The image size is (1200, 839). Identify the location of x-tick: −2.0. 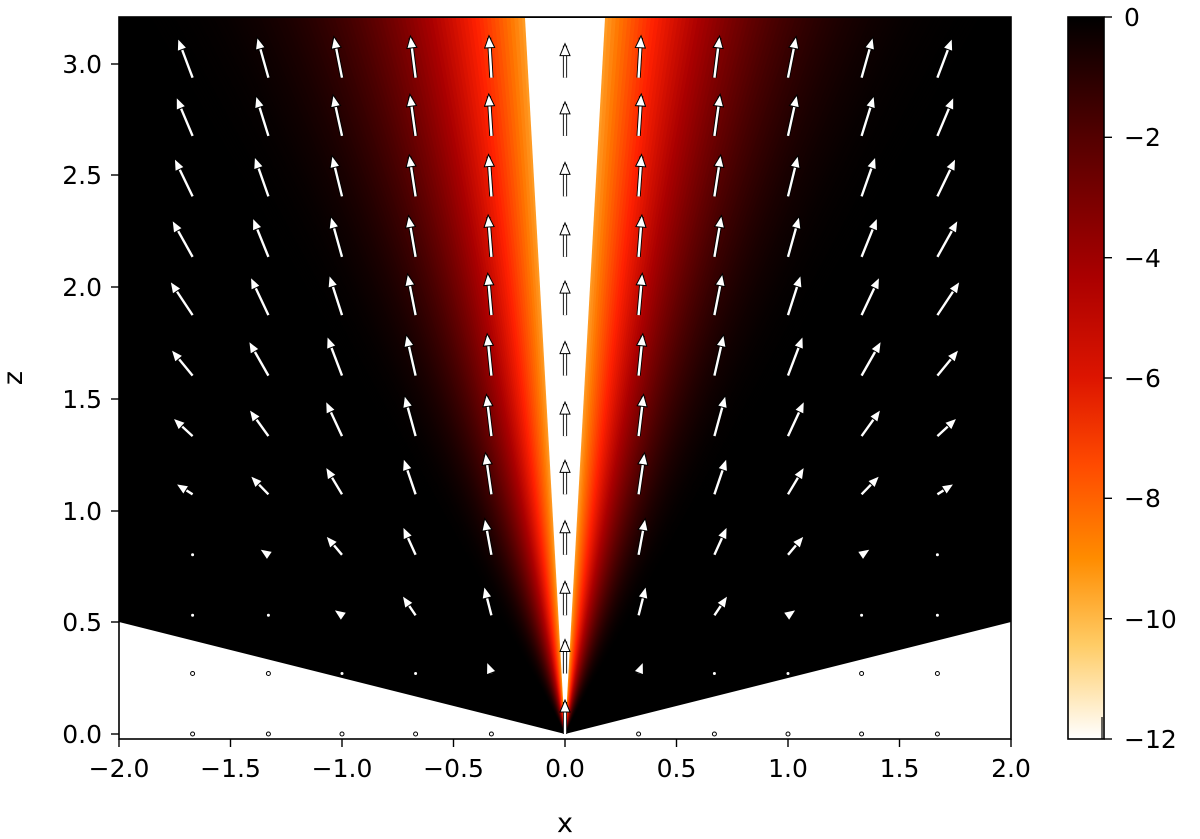
(119, 761).